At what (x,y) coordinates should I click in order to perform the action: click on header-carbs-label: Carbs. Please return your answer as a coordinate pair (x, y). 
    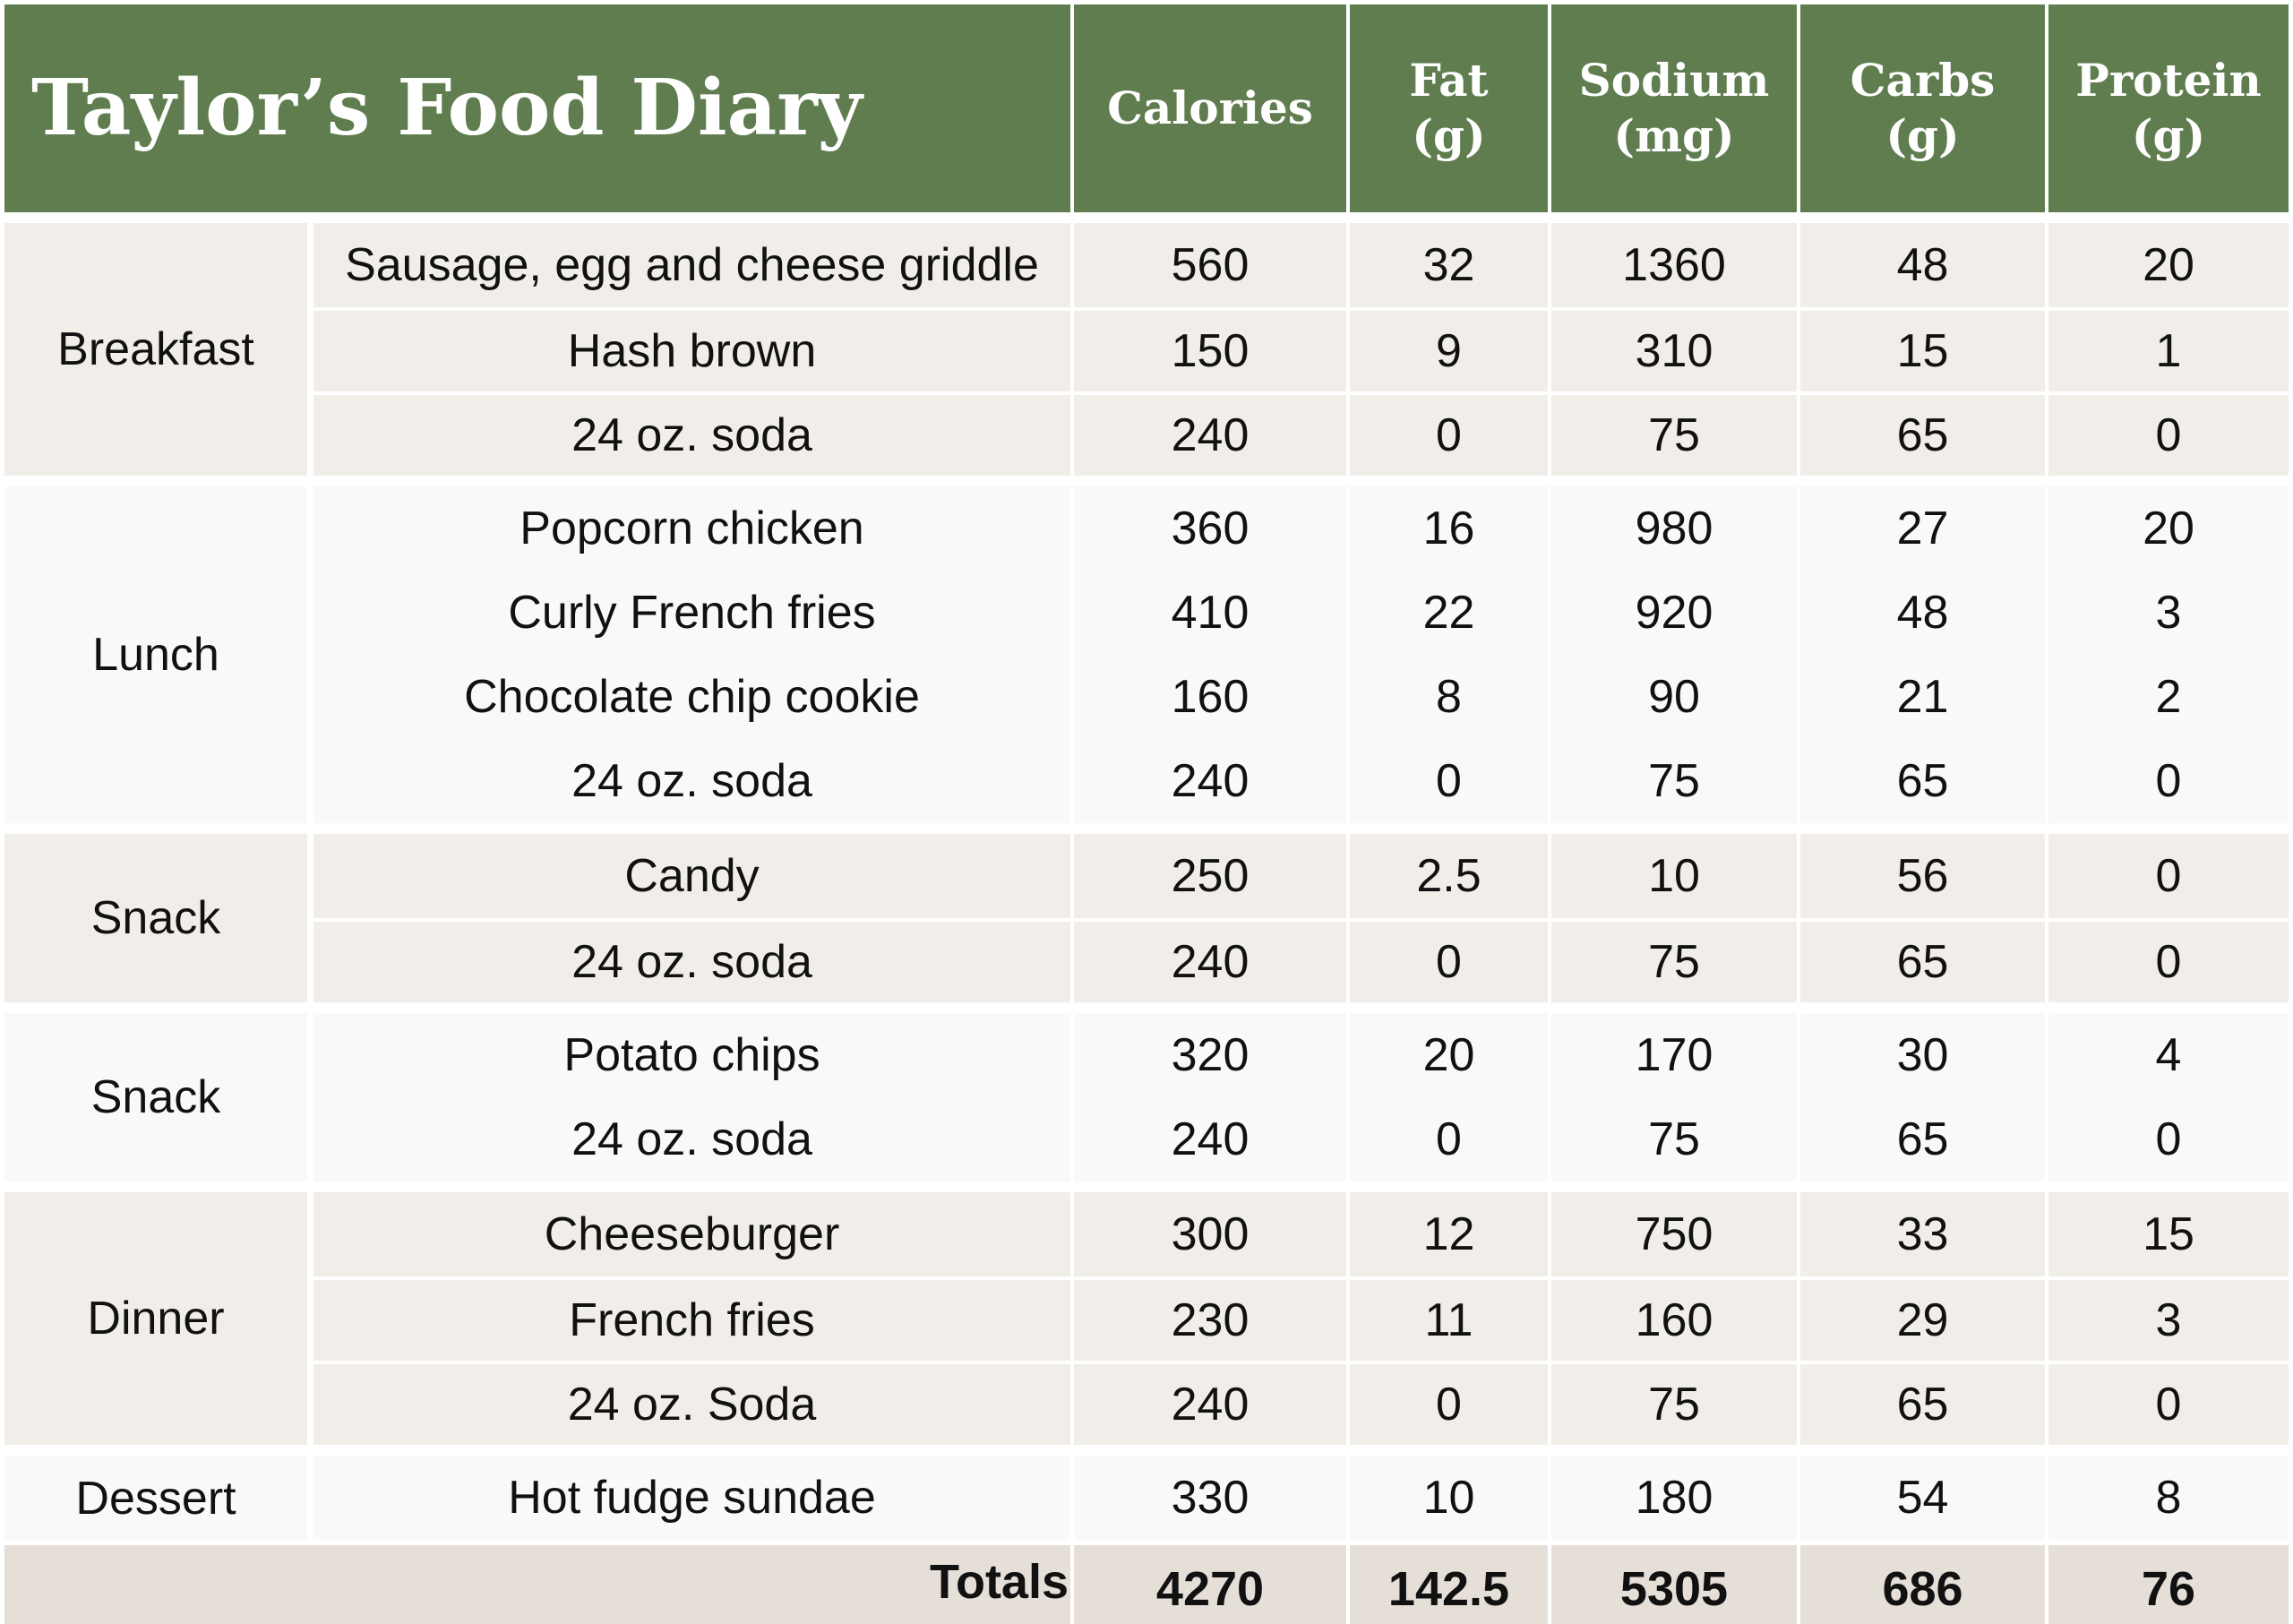
    Looking at the image, I should click on (1923, 80).